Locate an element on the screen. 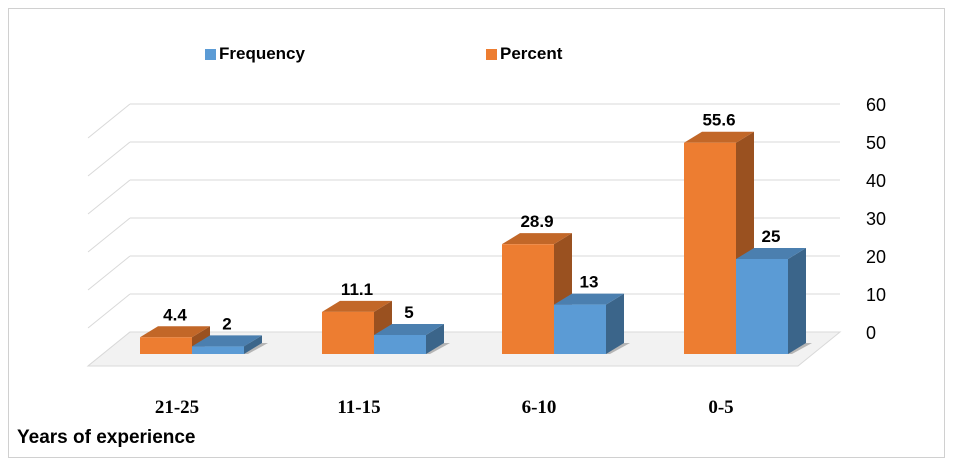  y-tick-label: 50 is located at coordinates (876, 143).